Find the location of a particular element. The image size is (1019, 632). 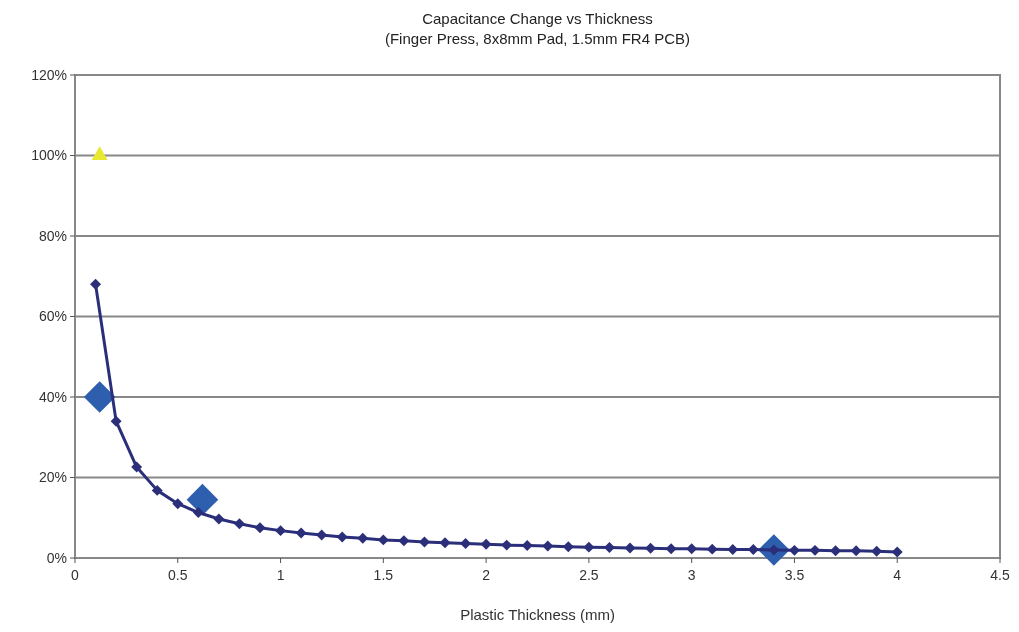

x-tick-label: 2 is located at coordinates (486, 575).